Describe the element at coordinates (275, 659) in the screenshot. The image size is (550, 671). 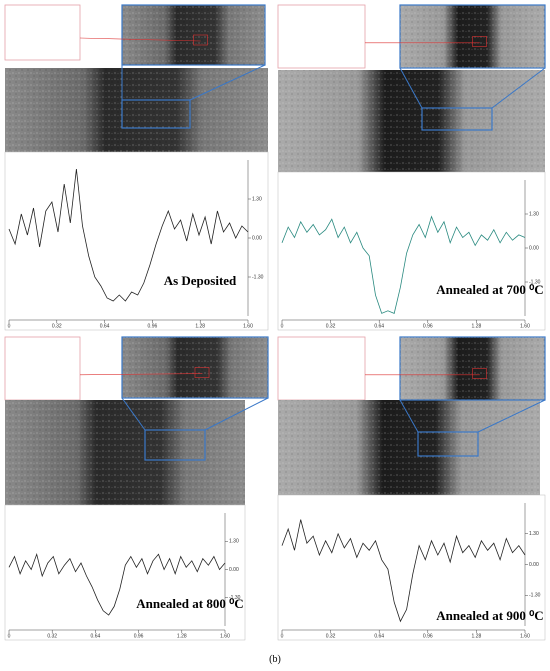
I see `caption: (b)` at that location.